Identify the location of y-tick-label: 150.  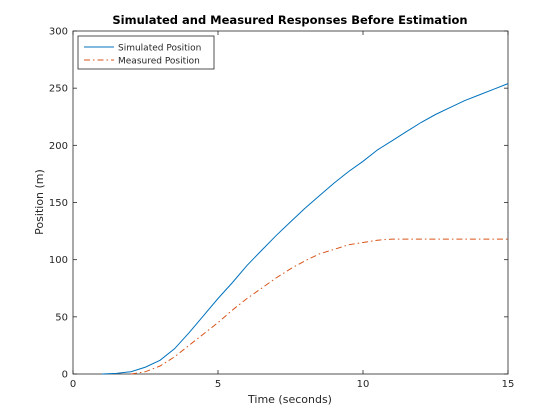
(58, 203).